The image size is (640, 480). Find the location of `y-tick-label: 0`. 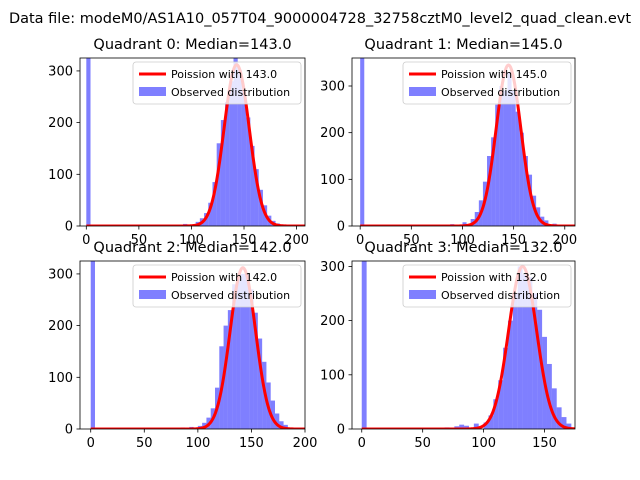

y-tick-label: 0 is located at coordinates (69, 227).